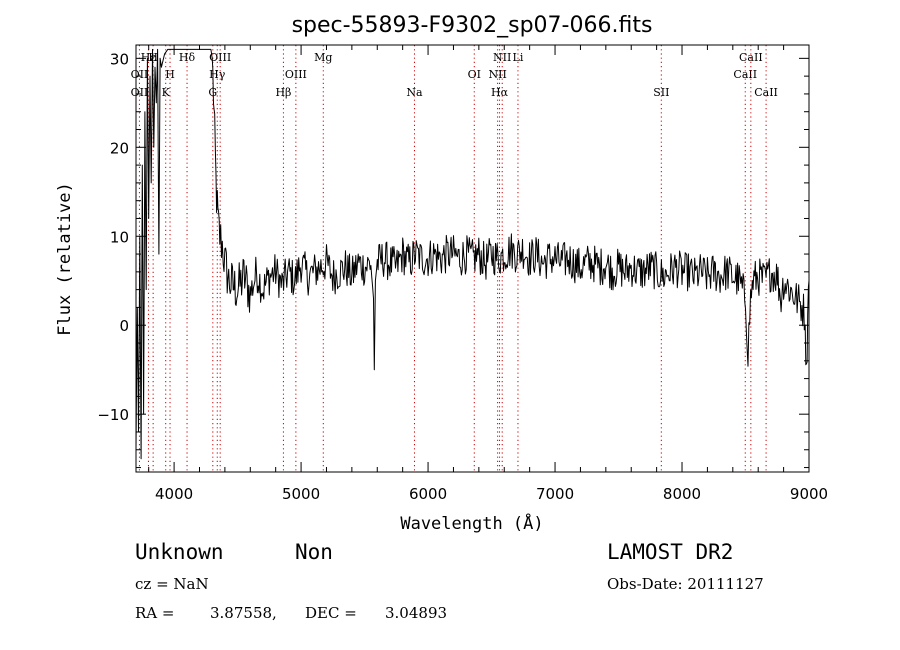 The height and width of the screenshot is (650, 900). What do you see at coordinates (472, 25) in the screenshot?
I see `chart-title: spec-55893-F9302_sp07-066.fits` at bounding box center [472, 25].